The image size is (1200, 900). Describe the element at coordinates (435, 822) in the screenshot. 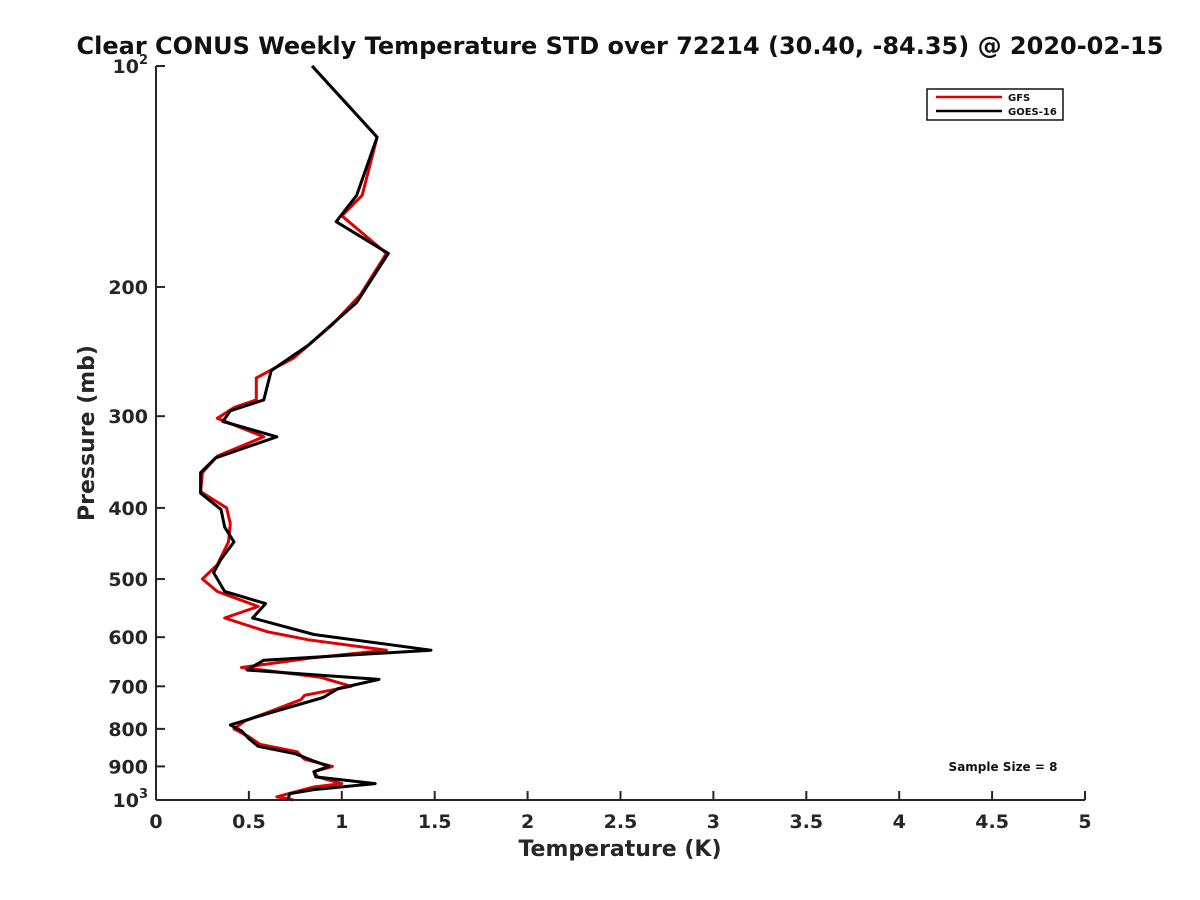

I see `x-tick-label: 1.5` at that location.